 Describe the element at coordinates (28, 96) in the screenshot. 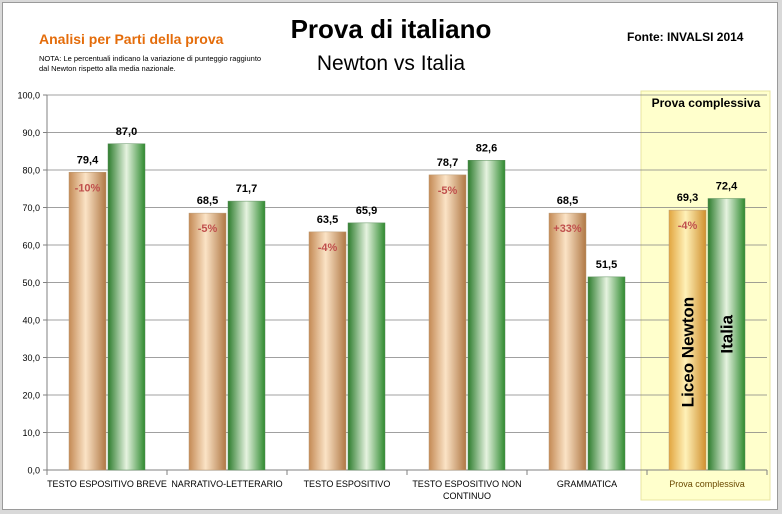

I see `y-tick-label: 100,0` at that location.